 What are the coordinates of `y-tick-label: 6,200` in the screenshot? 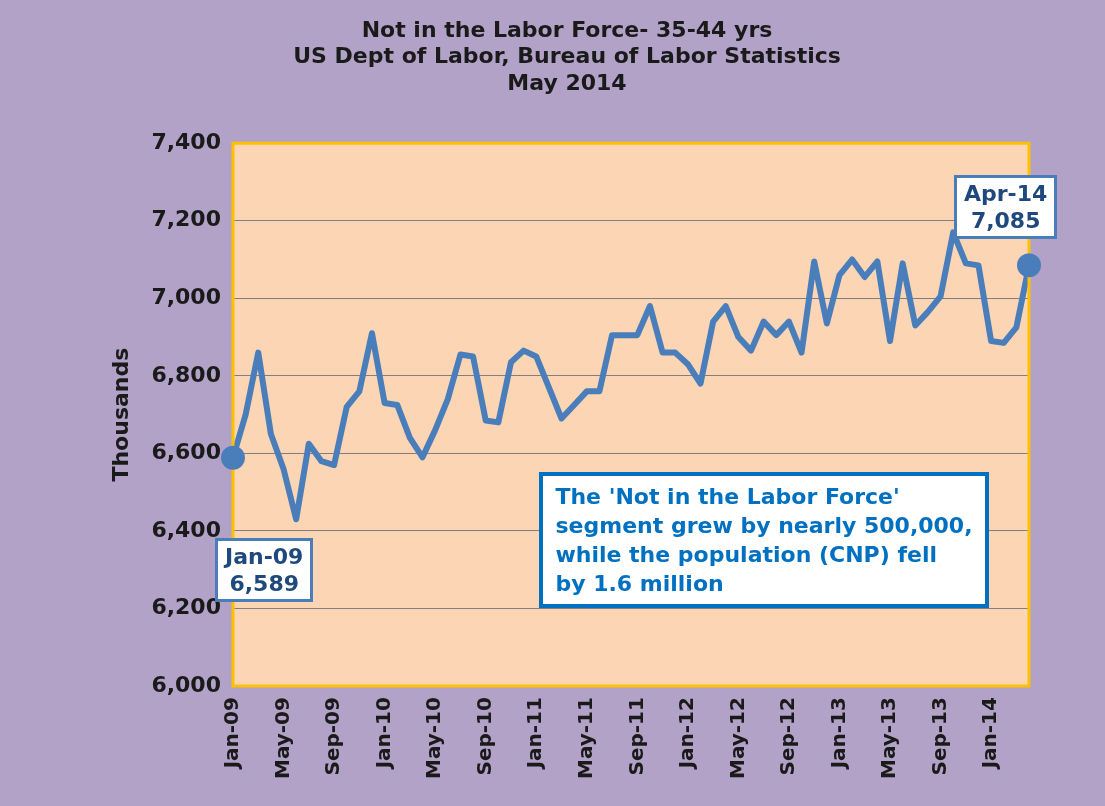 It's located at (186, 607).